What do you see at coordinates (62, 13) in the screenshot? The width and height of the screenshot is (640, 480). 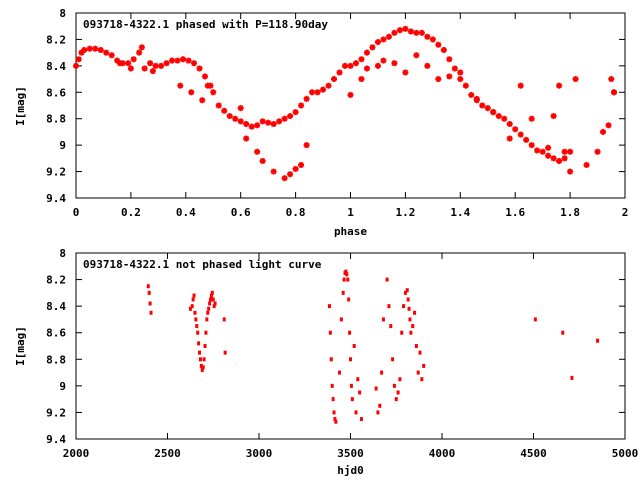 I see `y-tick-label: 8` at bounding box center [62, 13].